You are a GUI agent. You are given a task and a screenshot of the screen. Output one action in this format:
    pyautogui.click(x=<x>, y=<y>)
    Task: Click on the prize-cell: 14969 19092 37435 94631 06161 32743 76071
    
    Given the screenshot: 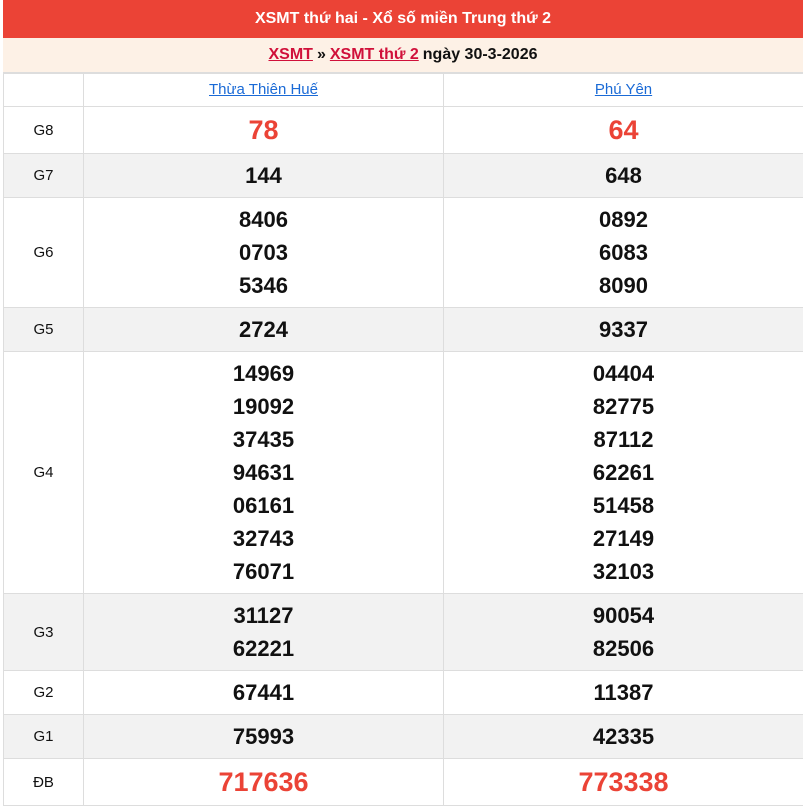 What is the action you would take?
    pyautogui.click(x=263, y=472)
    